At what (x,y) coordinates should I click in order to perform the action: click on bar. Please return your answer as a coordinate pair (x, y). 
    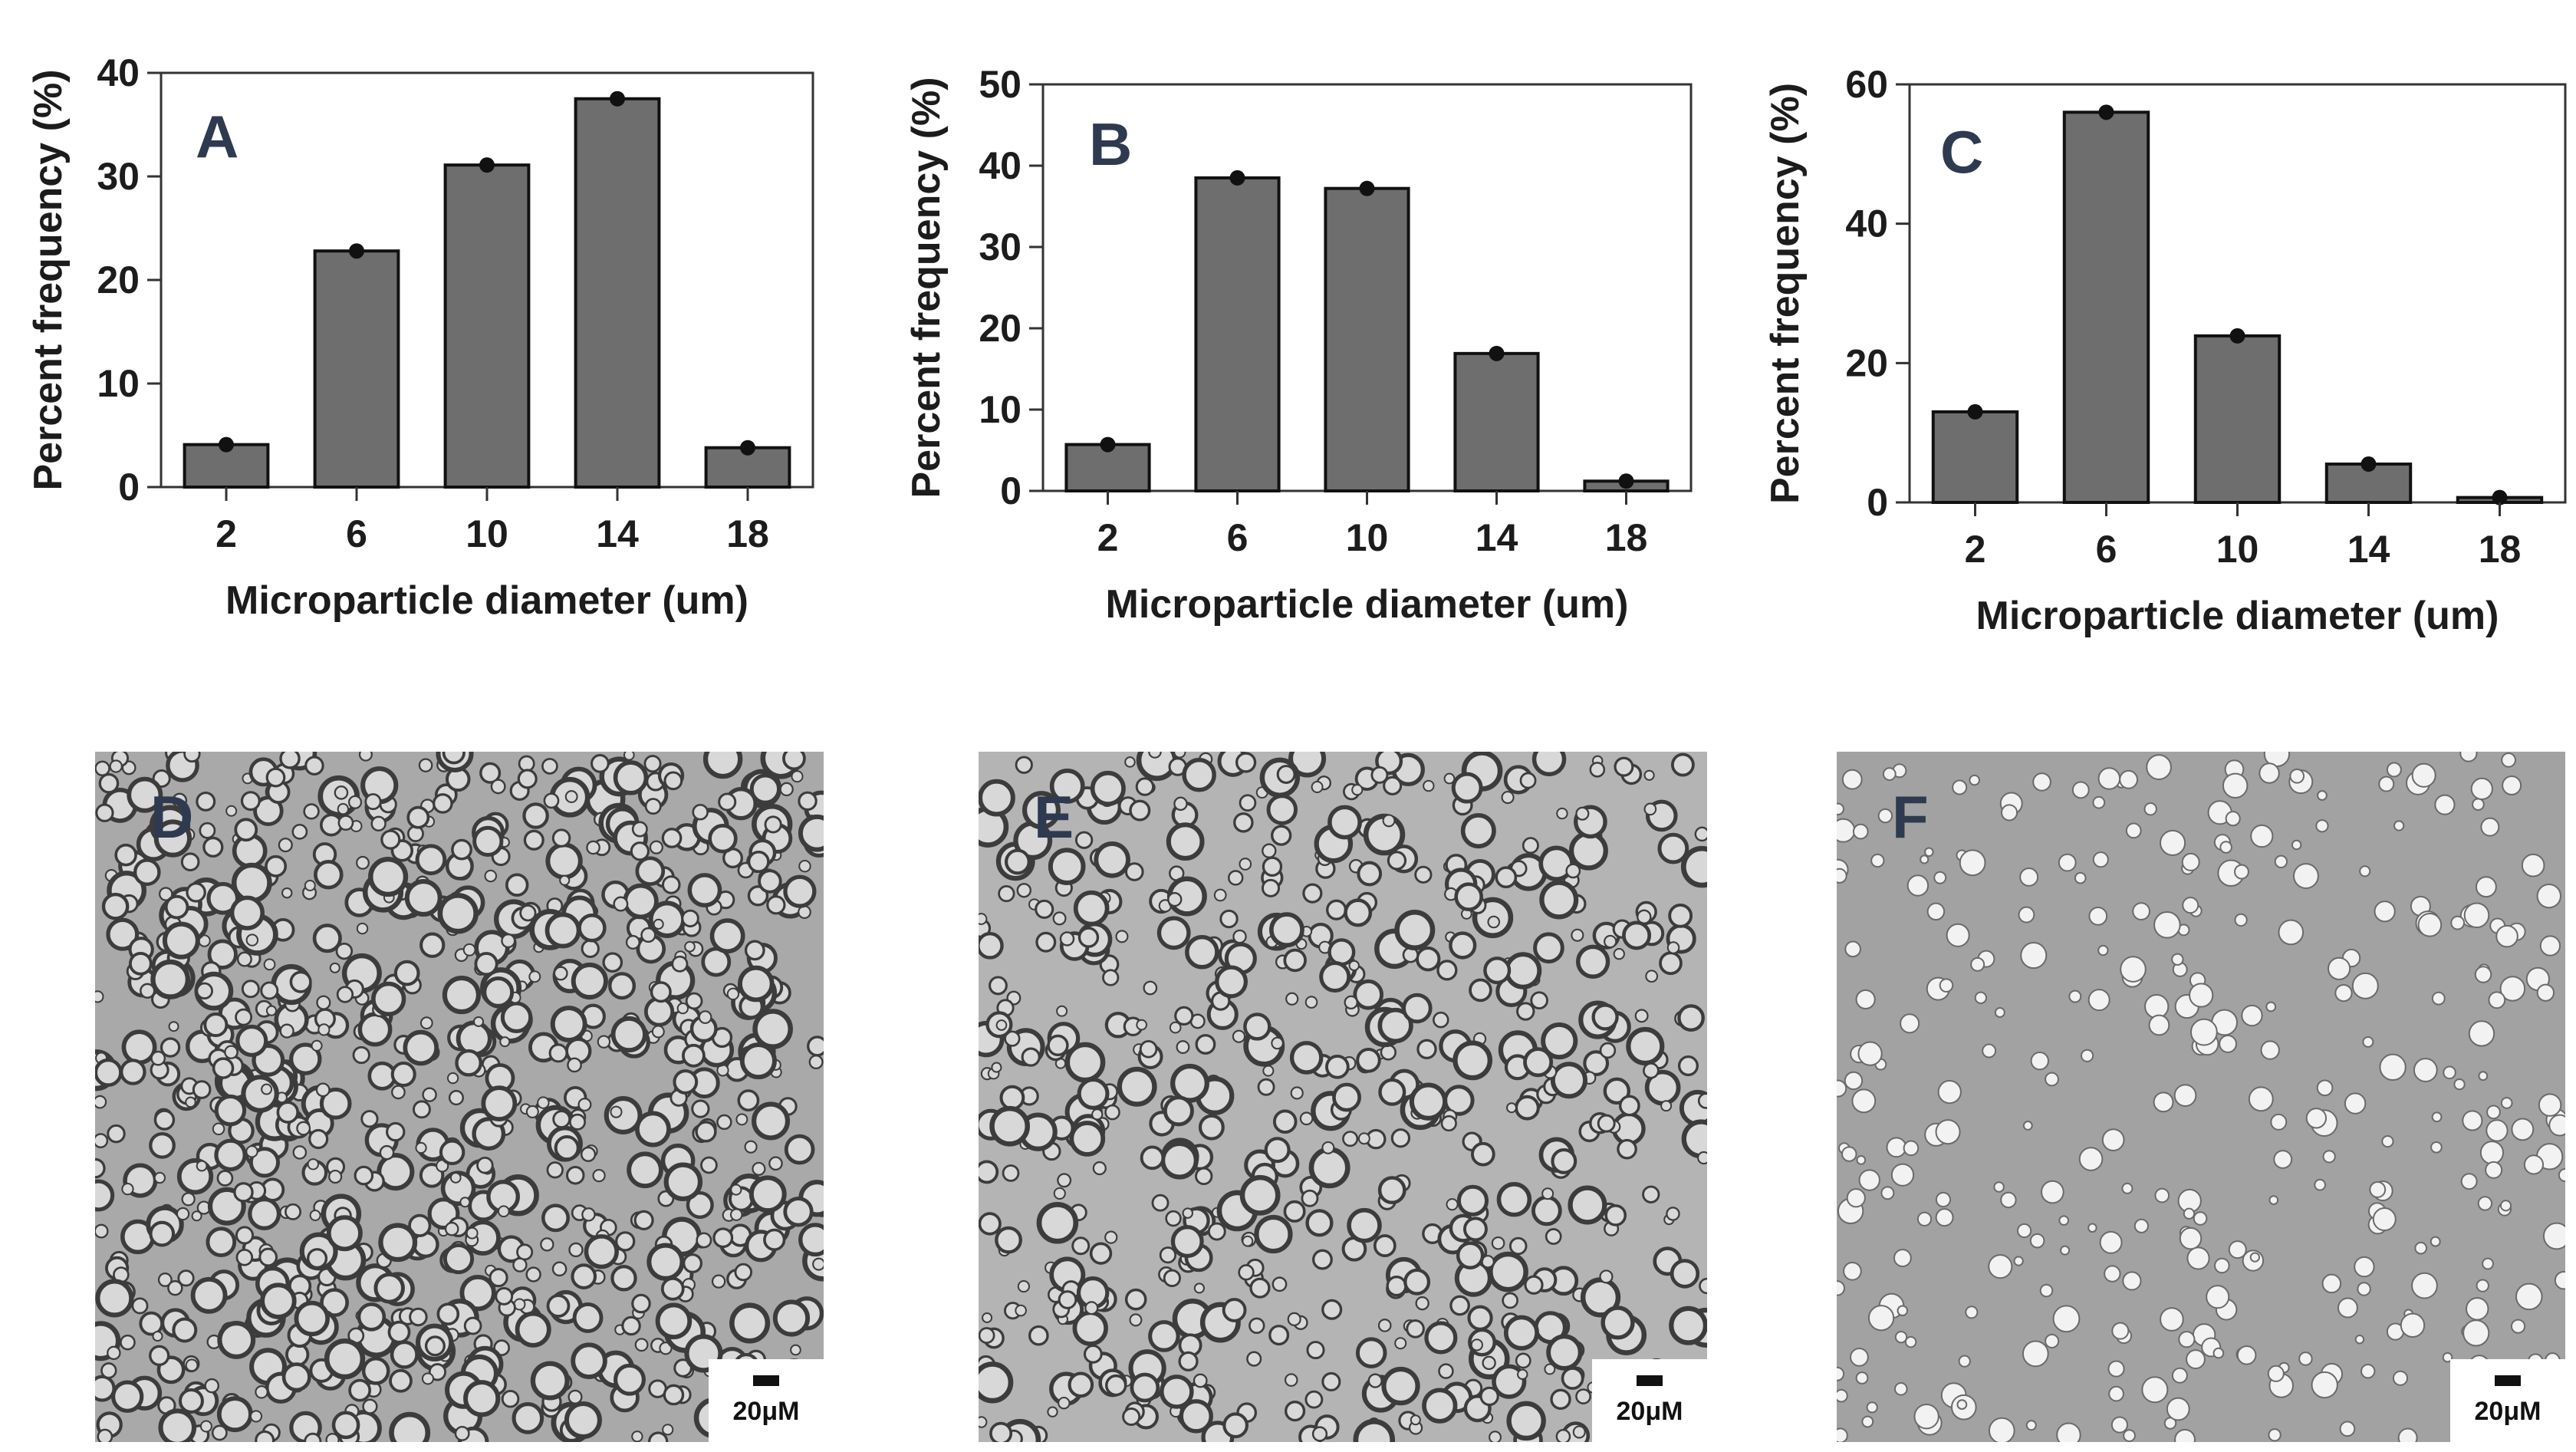
    Looking at the image, I should click on (1237, 334).